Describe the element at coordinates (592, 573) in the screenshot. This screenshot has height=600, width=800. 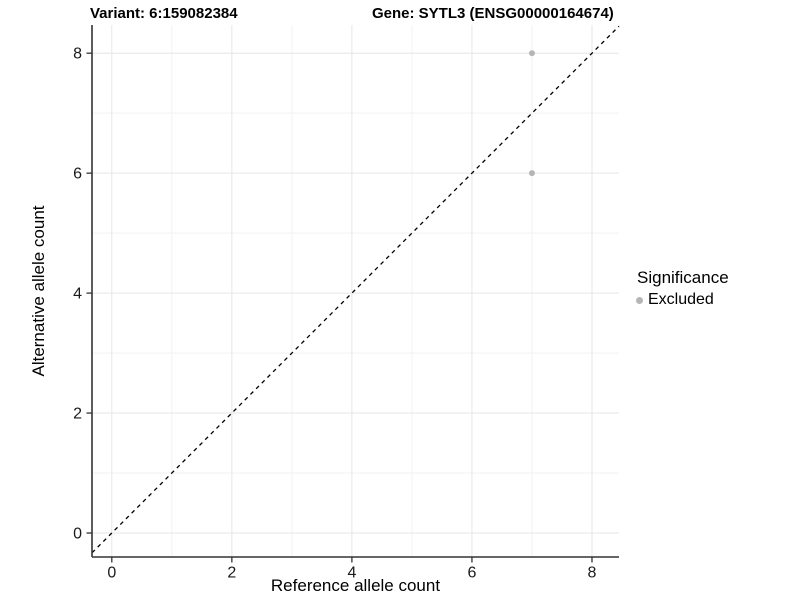
I see `x-tick-label: 8` at that location.